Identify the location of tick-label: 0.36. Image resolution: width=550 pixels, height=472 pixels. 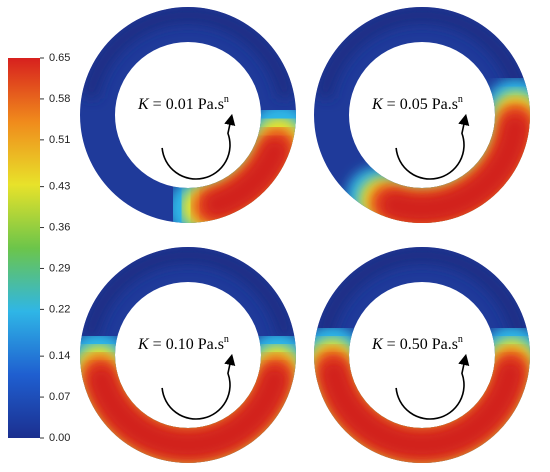
(59, 227).